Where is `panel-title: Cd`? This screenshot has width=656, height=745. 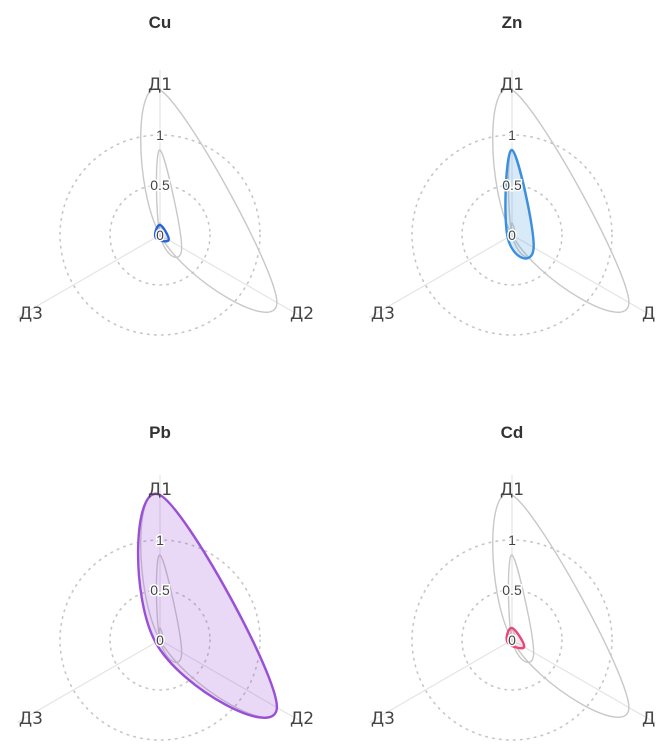 panel-title: Cd is located at coordinates (512, 432).